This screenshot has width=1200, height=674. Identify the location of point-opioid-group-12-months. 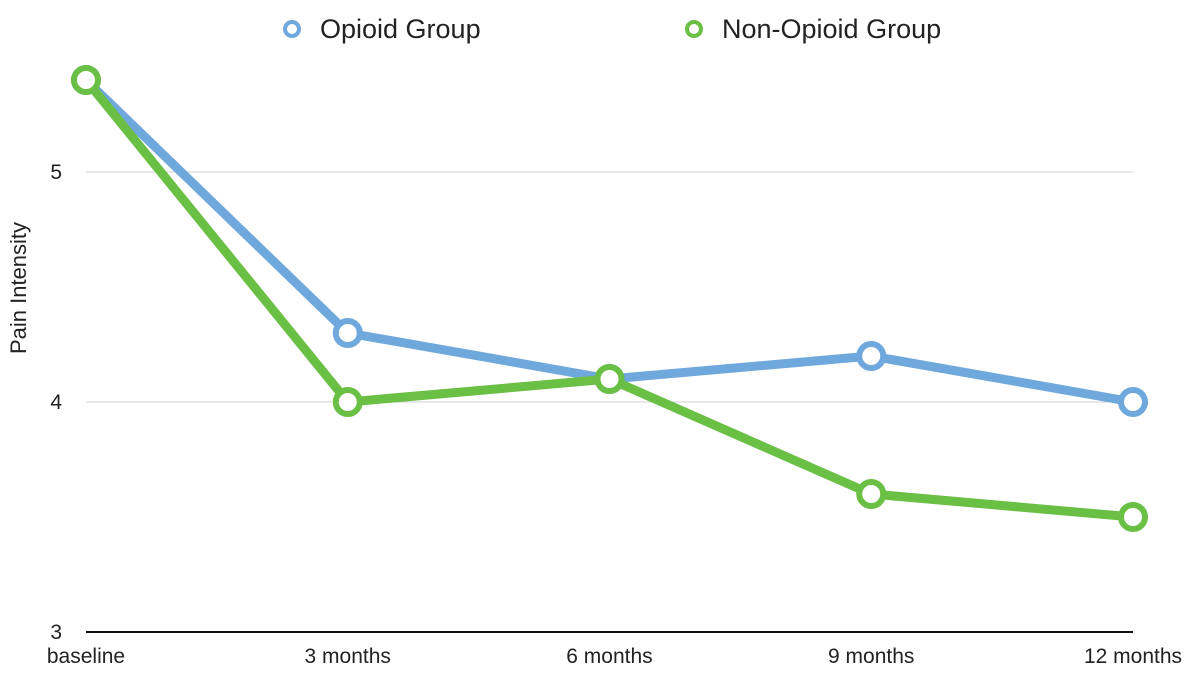
(1133, 402).